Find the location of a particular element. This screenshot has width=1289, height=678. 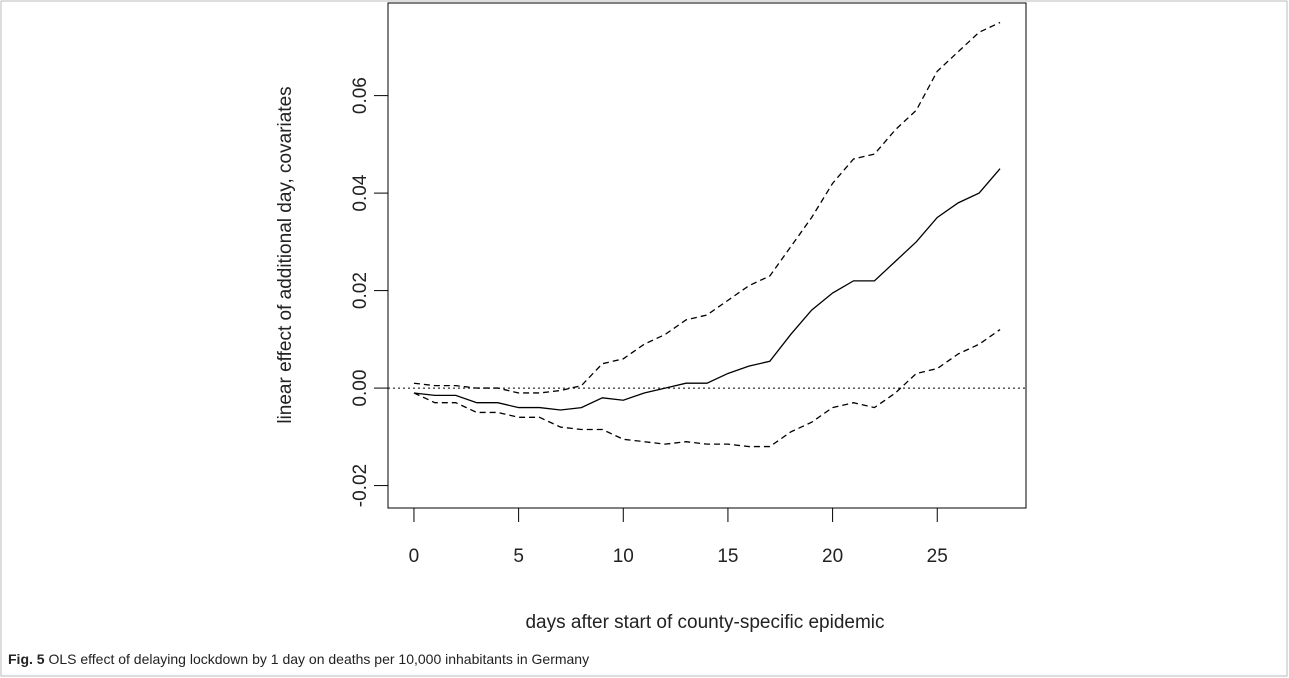

caption-label: Fig. 5 is located at coordinates (26, 659).